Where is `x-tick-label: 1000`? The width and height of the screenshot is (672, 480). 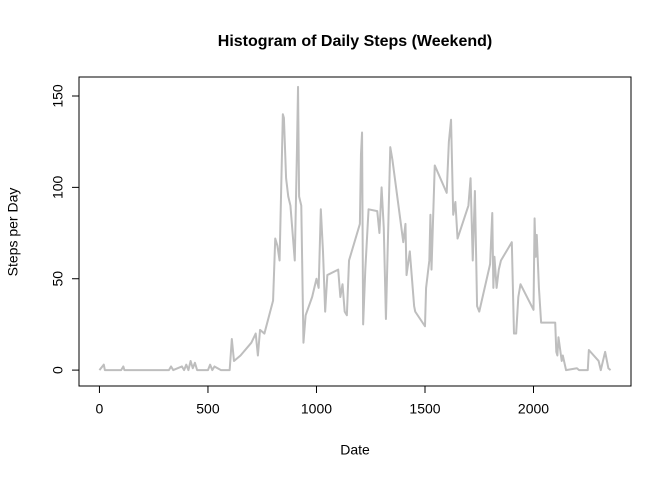 x-tick-label: 1000 is located at coordinates (316, 409).